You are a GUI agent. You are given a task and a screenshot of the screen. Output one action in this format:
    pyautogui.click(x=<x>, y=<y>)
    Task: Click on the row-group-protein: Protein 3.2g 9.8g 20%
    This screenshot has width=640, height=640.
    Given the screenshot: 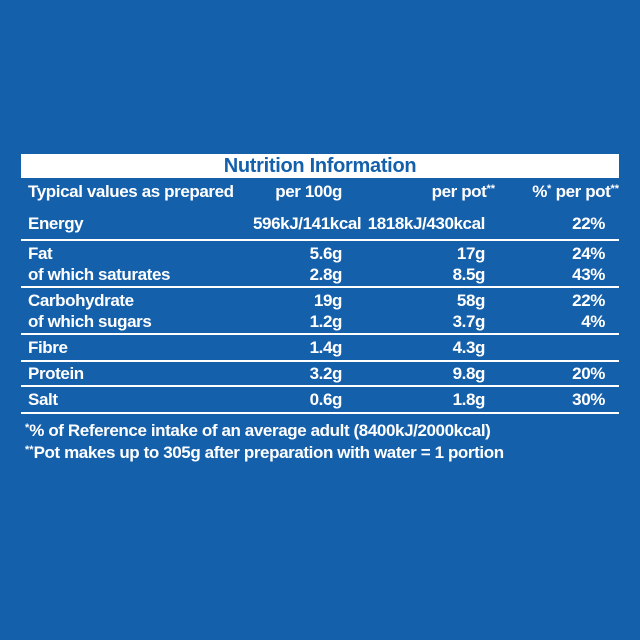 What is the action you would take?
    pyautogui.click(x=320, y=374)
    